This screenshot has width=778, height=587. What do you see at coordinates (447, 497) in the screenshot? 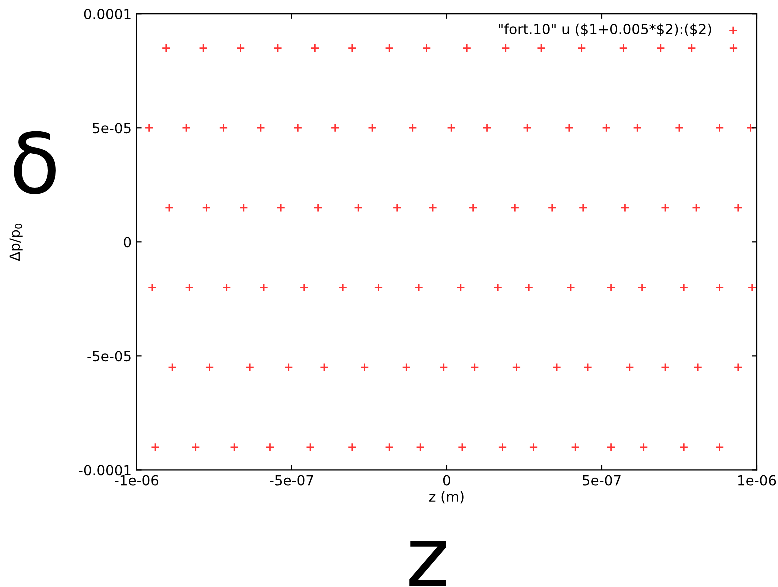
I see `x-axis-title: z (m)` at bounding box center [447, 497].